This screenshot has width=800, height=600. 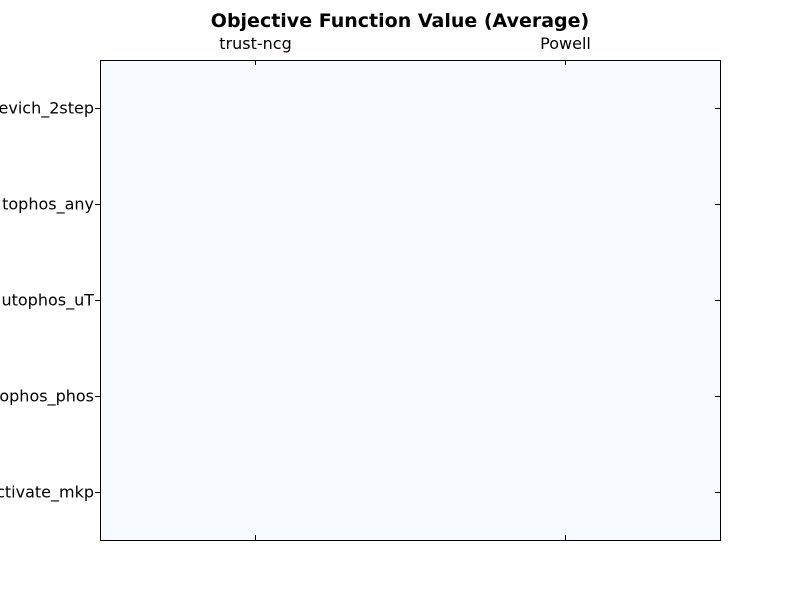 I want to click on y-tick-label: evich_2step, so click(x=47, y=109).